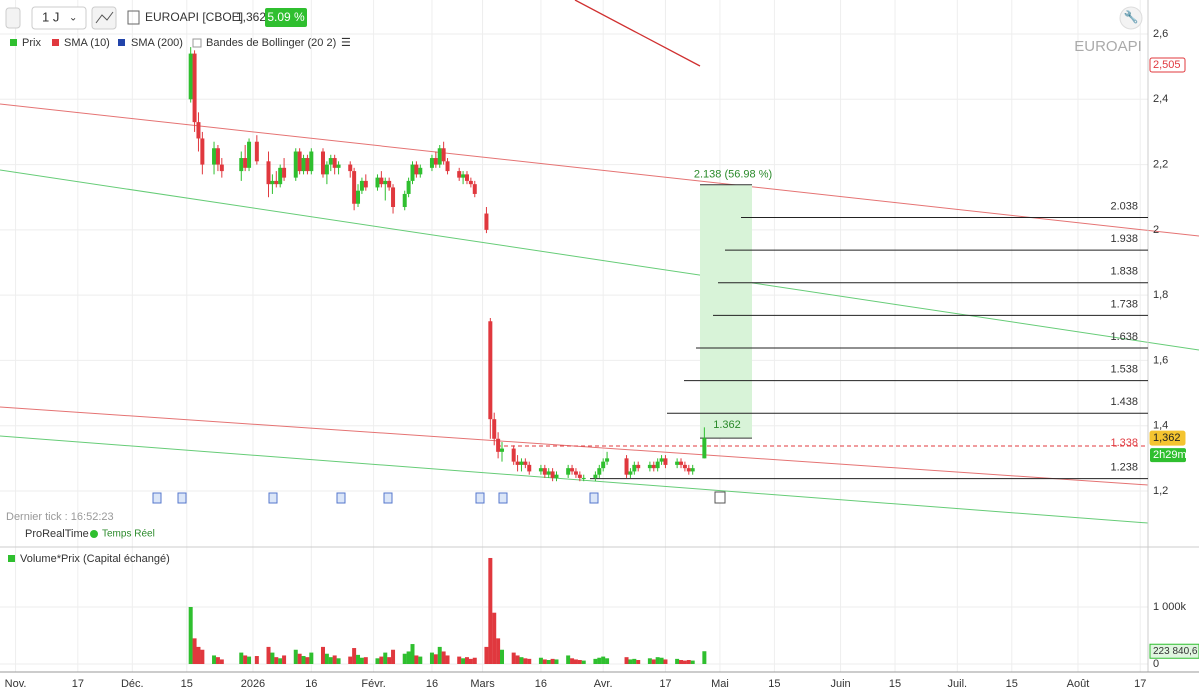  Describe the element at coordinates (271, 43) in the screenshot. I see `legend-label: Bandes de Bollinger (20 2)` at that location.